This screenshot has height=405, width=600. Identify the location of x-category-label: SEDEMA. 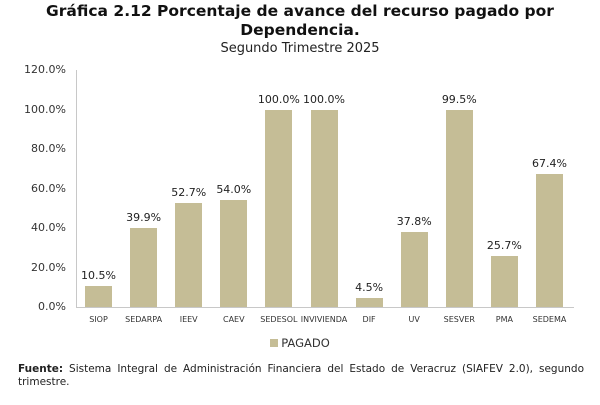
(549, 319).